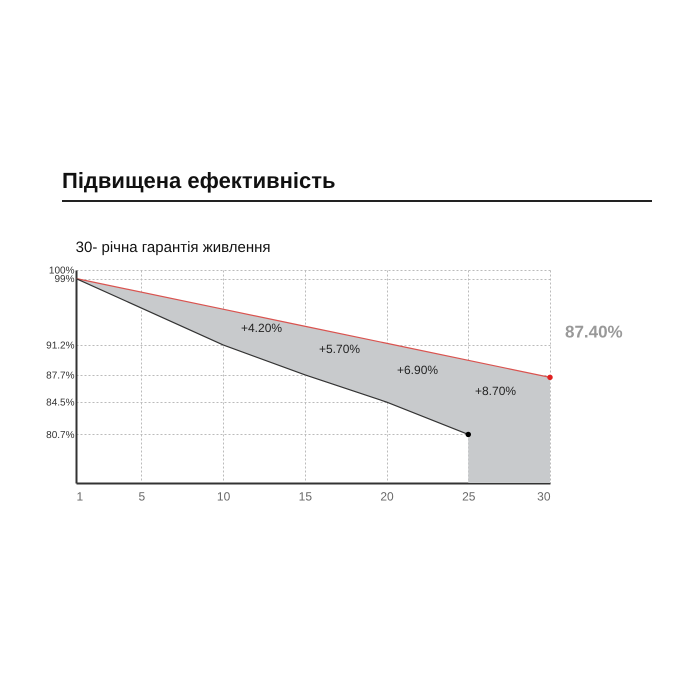 This screenshot has height=700, width=700. I want to click on y-tick-label: 84.5%, so click(60, 403).